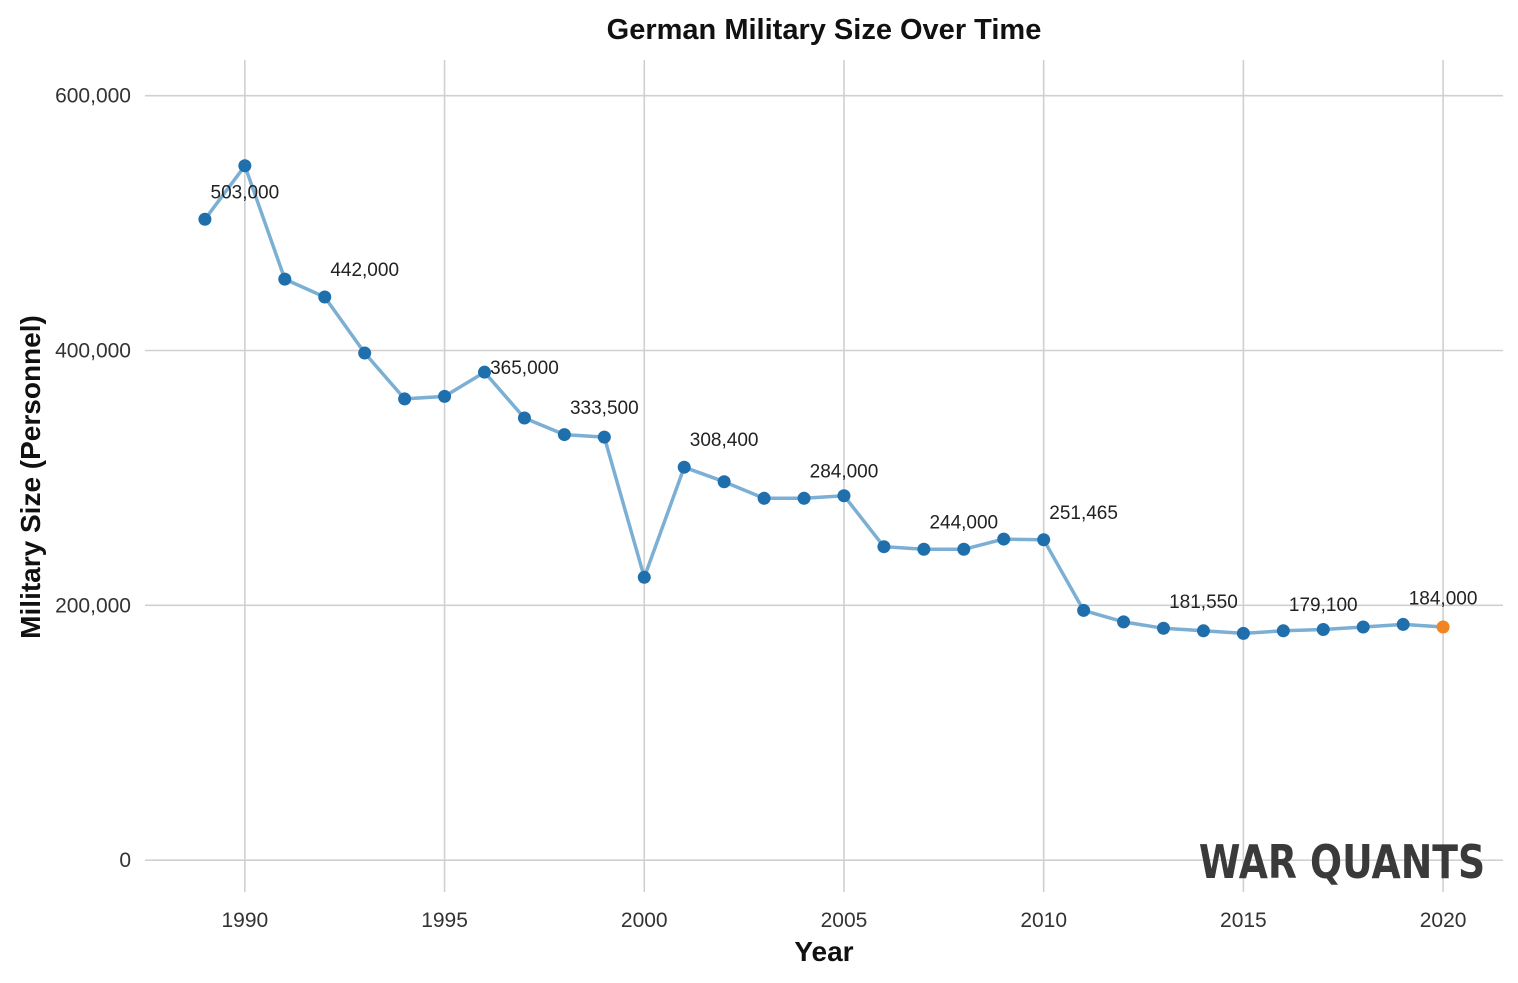 This screenshot has width=1518, height=983. I want to click on data-label-2005: 284,000, so click(844, 471).